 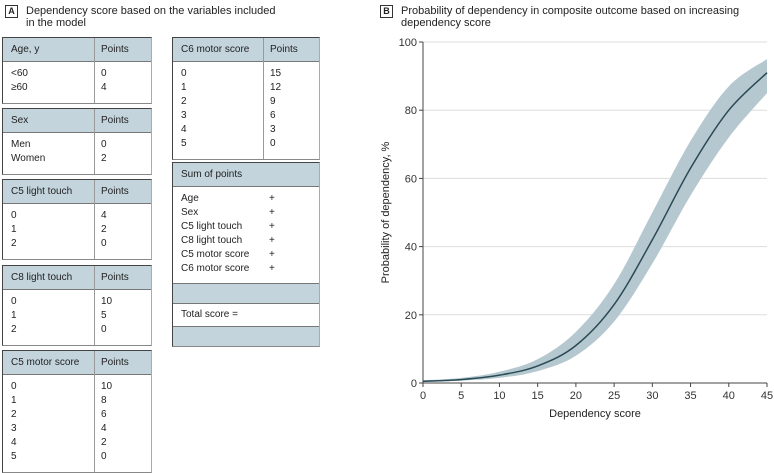 What do you see at coordinates (414, 384) in the screenshot?
I see `y-tick-label: 0` at bounding box center [414, 384].